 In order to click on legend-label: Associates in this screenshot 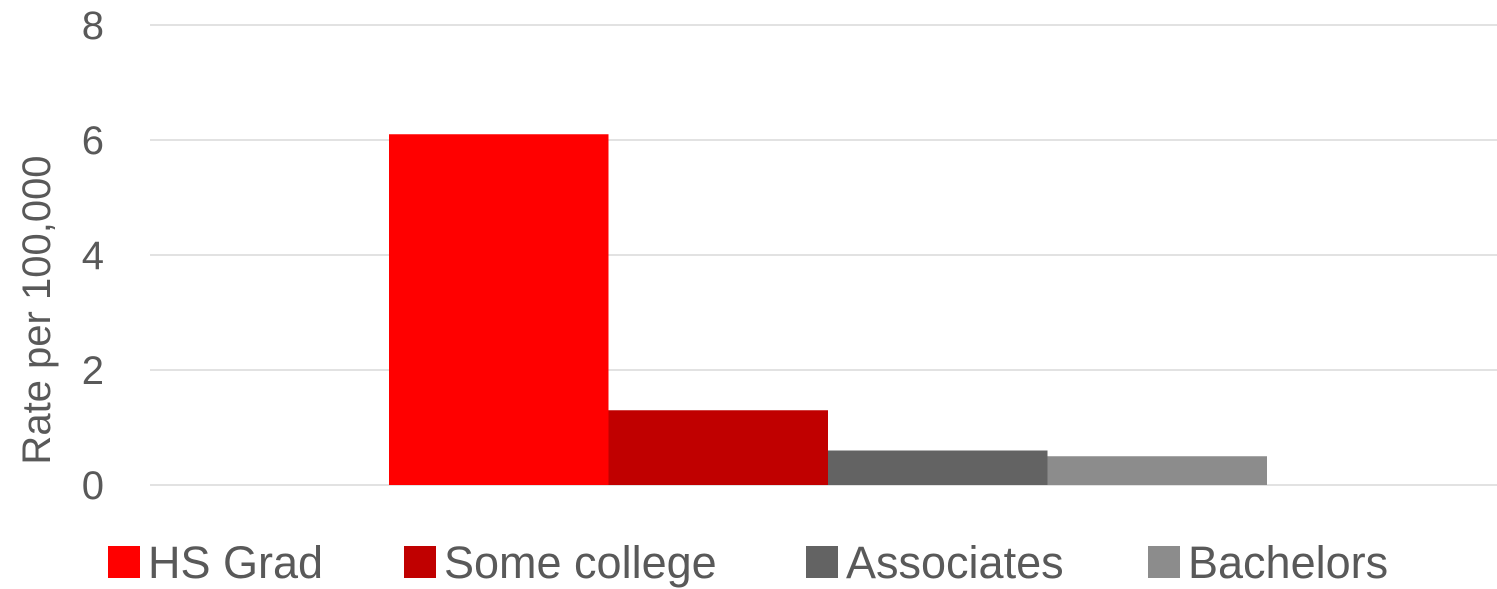, I will do `click(955, 562)`.